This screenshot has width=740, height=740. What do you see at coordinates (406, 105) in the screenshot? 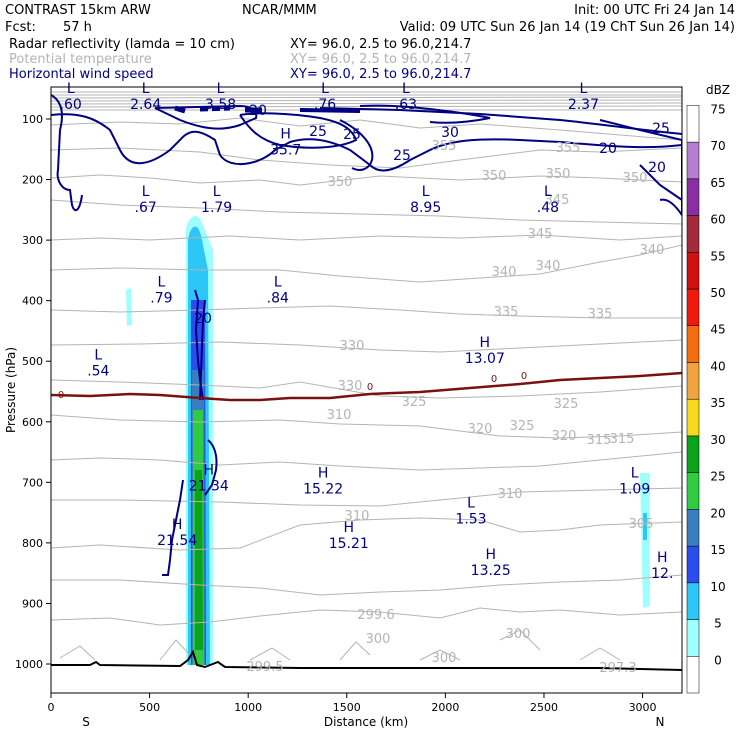
I see `extremum-value: .63` at bounding box center [406, 105].